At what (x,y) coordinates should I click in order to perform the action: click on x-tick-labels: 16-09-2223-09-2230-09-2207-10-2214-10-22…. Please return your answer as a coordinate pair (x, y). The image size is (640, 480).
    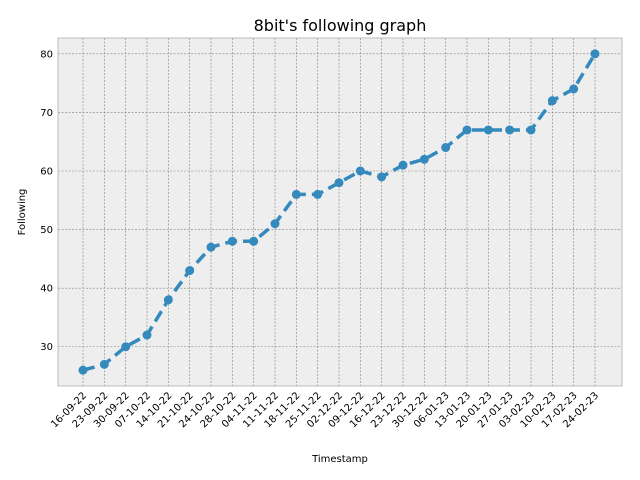
    Looking at the image, I should click on (325, 410).